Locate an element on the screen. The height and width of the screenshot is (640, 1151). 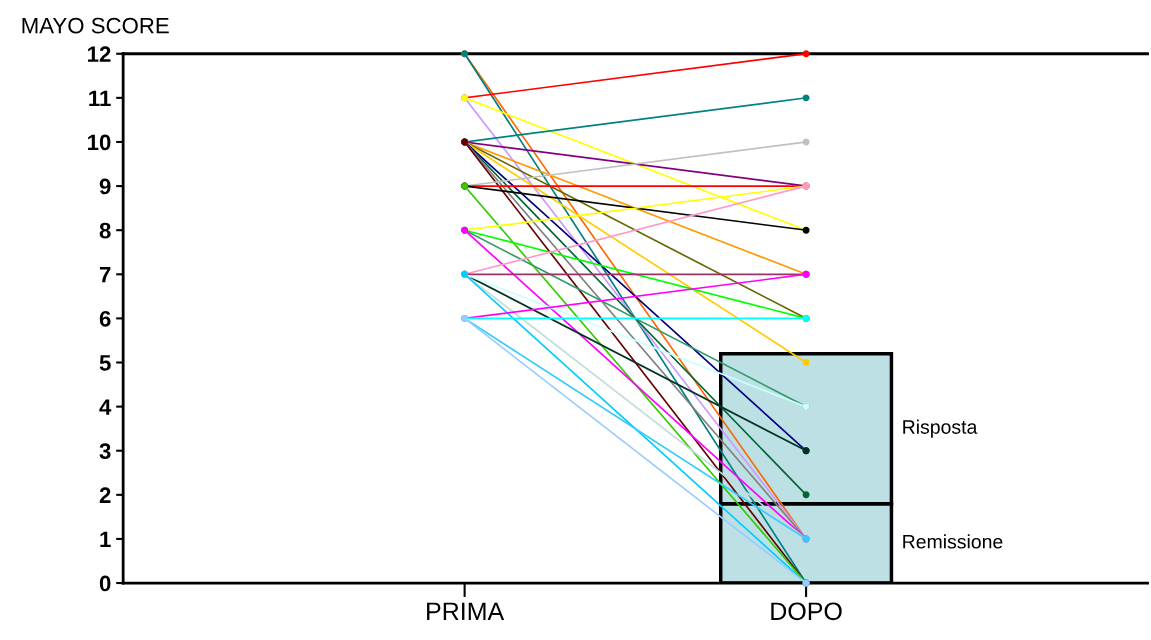
y-tick-label: 3 is located at coordinates (105, 451).